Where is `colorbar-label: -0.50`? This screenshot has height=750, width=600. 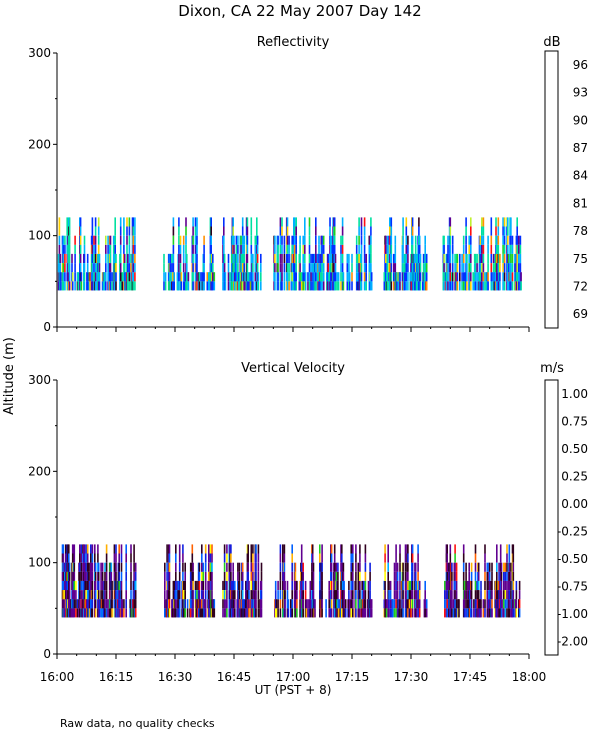 colorbar-label: -0.50 is located at coordinates (572, 559).